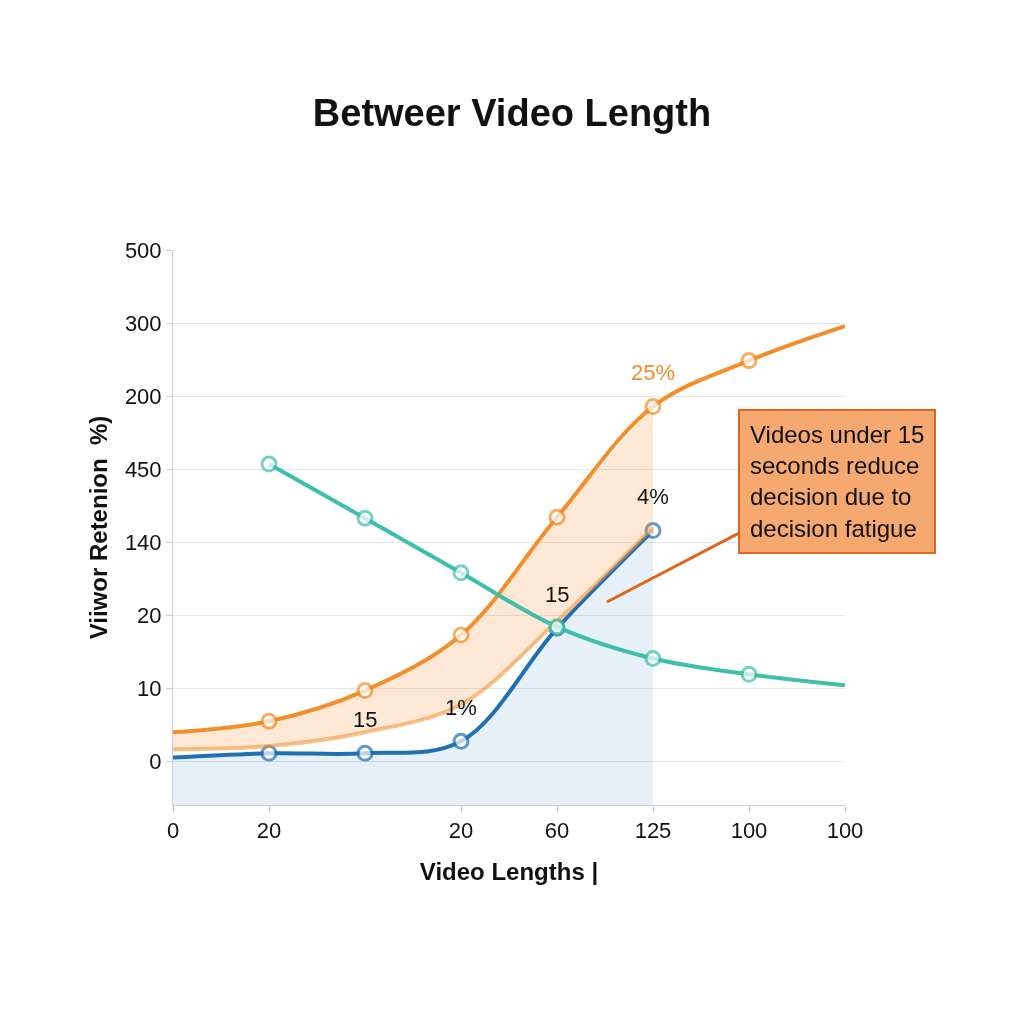 The width and height of the screenshot is (1024, 1024). I want to click on y-axis-title: Viiwor Retenion %), so click(98, 527).